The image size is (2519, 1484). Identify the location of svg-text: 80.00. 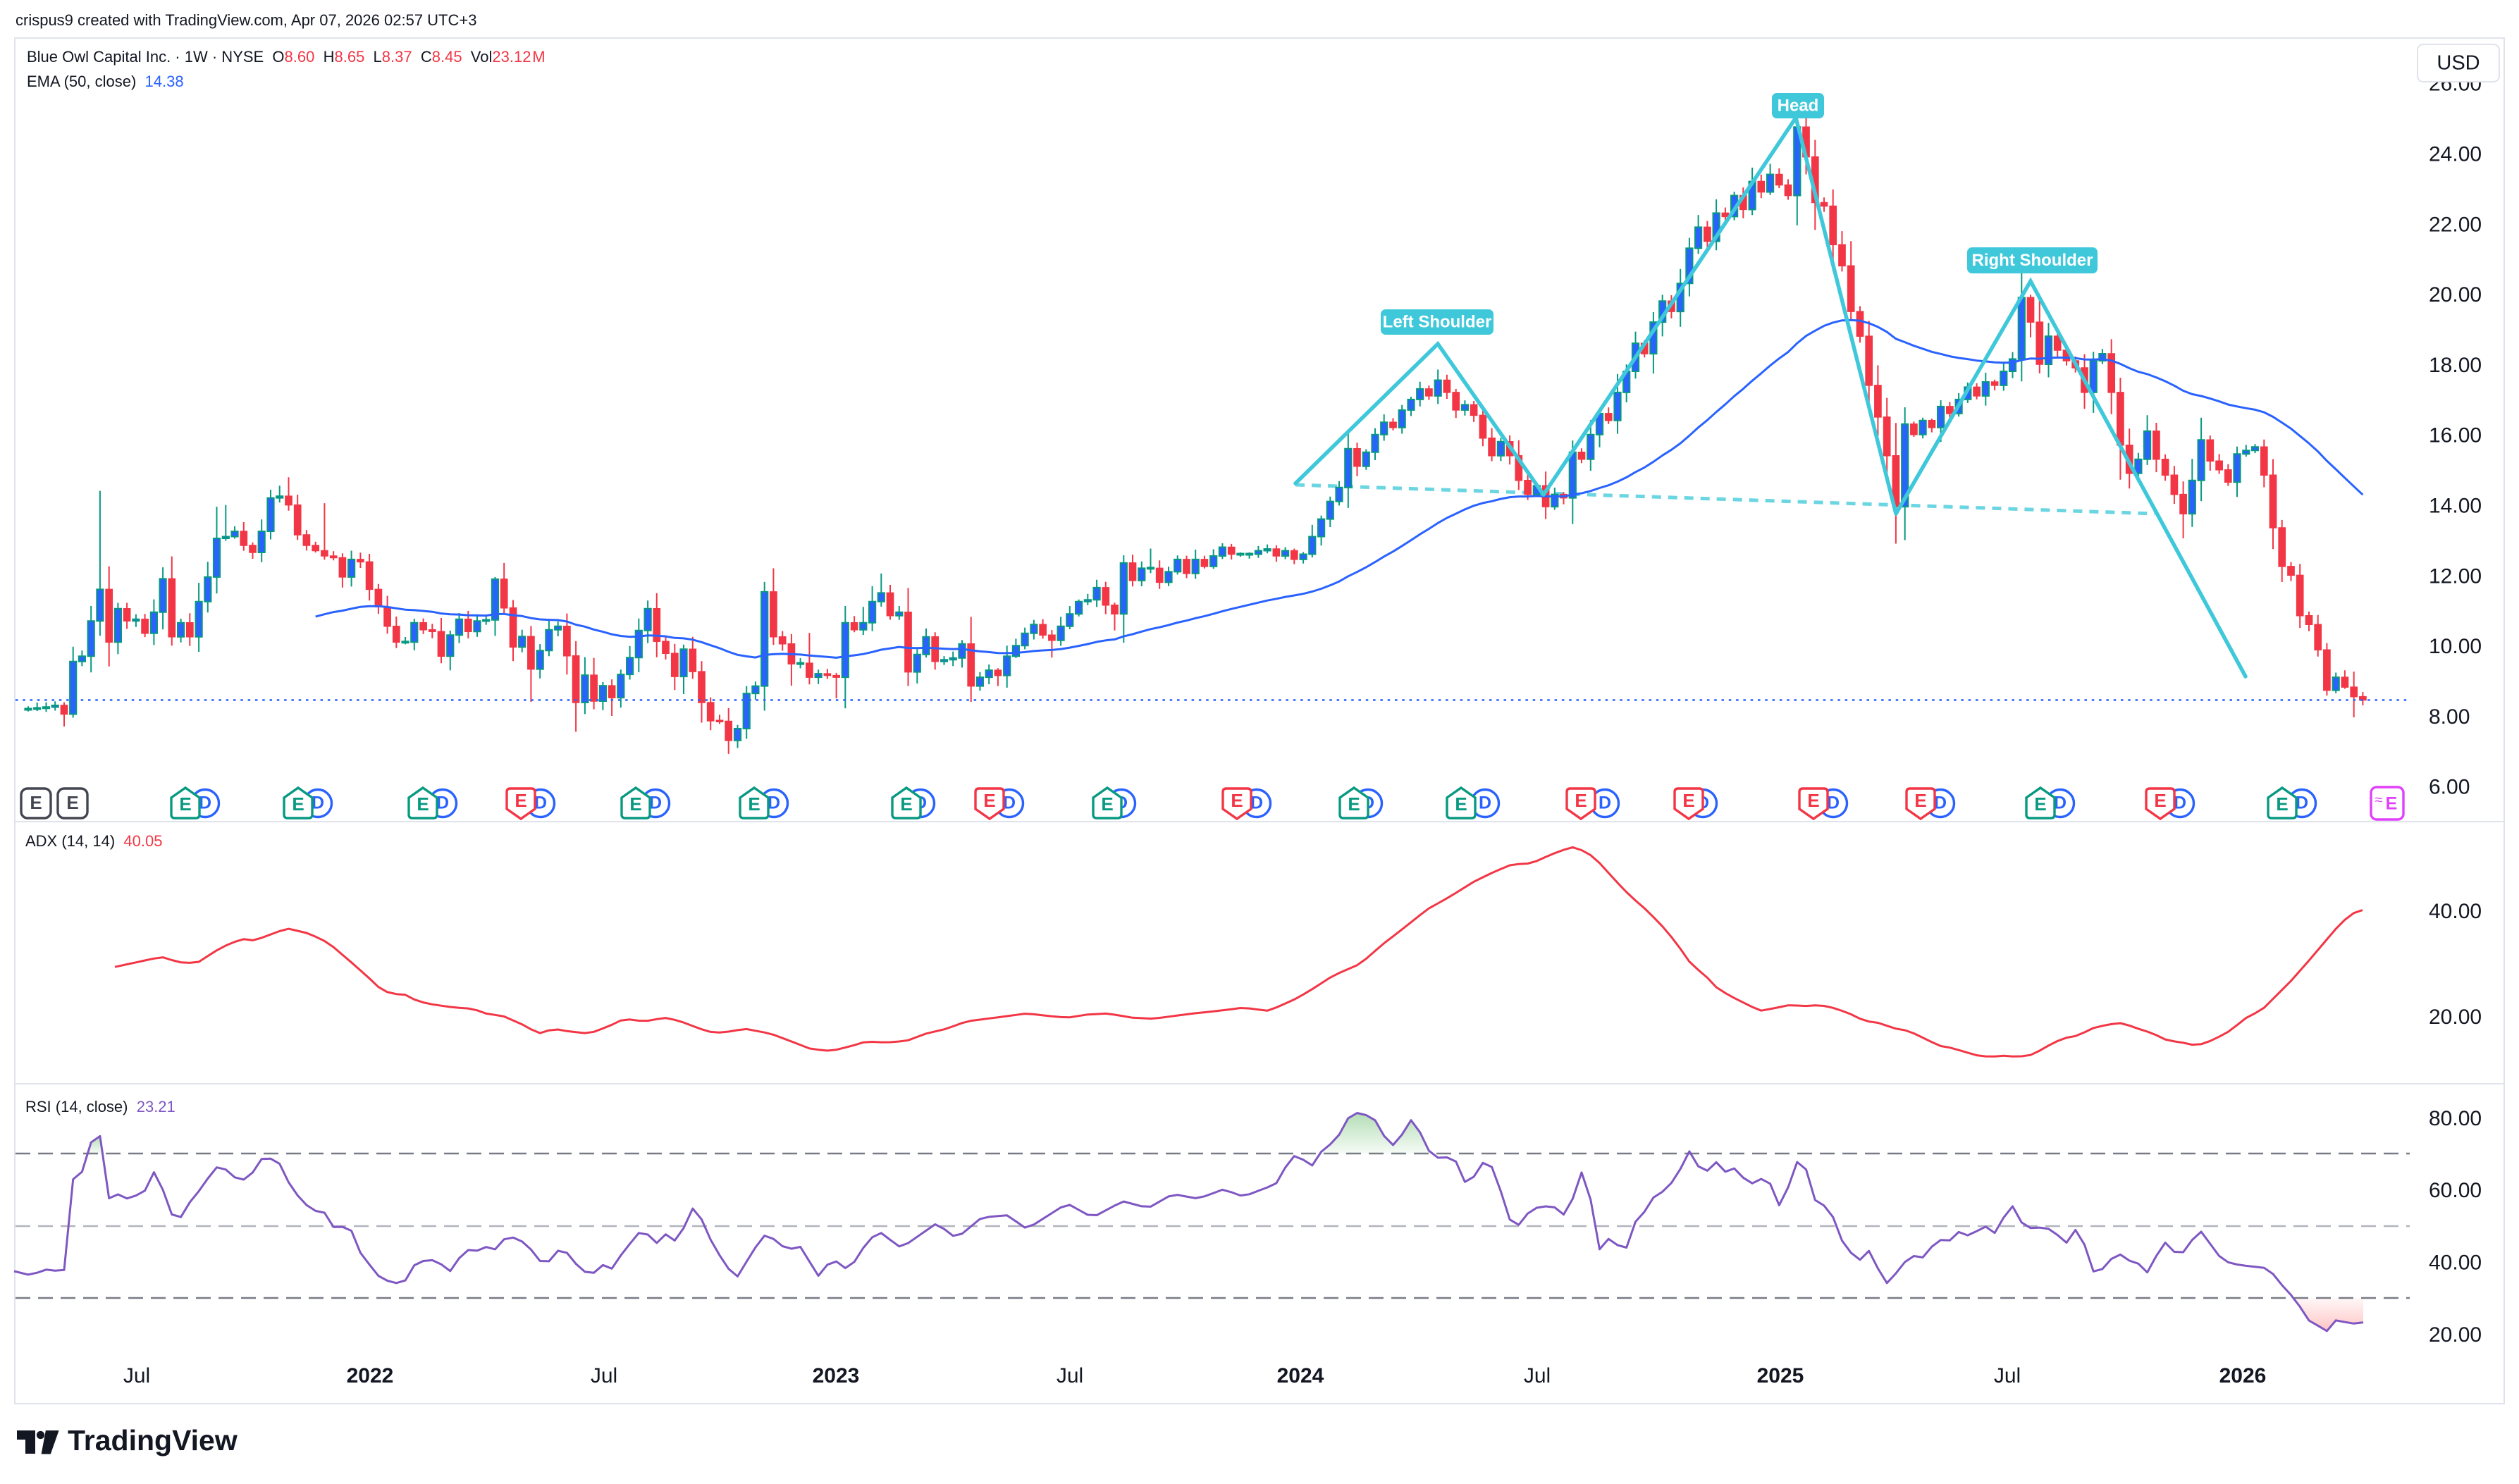
(2455, 1118).